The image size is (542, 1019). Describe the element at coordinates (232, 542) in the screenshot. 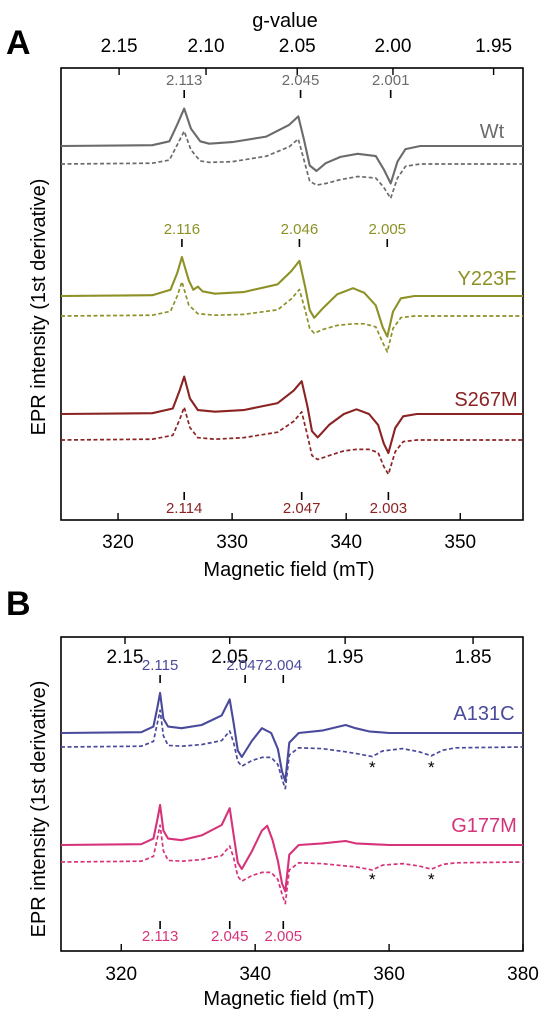

I see `x-tick-label: 330` at that location.